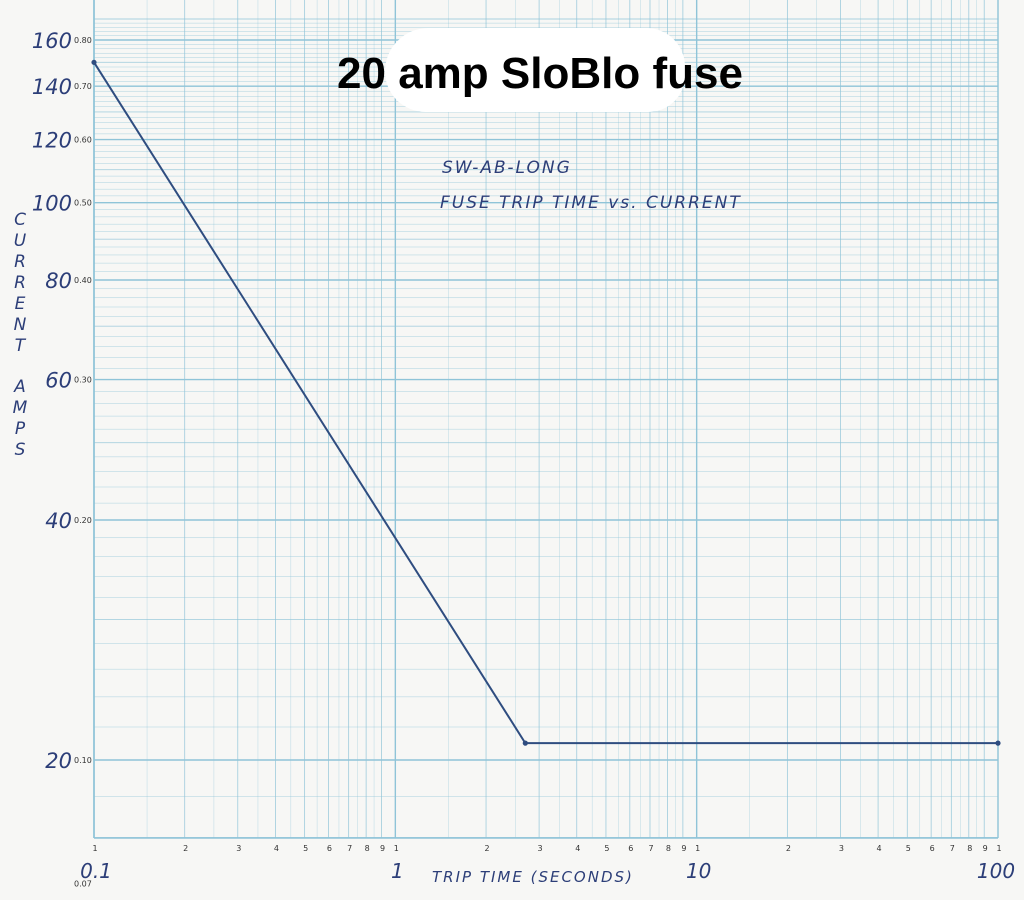  What do you see at coordinates (20, 387) in the screenshot?
I see `y-axis-label-letter: A` at bounding box center [20, 387].